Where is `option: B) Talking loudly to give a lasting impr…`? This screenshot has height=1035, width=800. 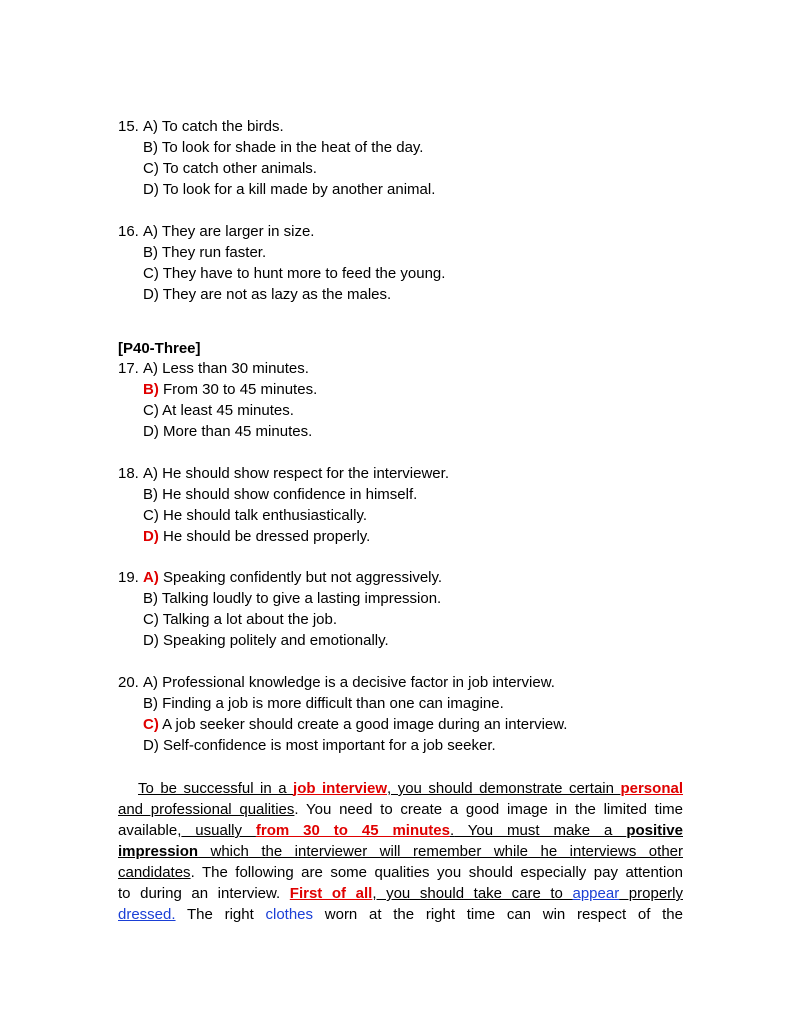
option: B) Talking loudly to give a lasting impr… is located at coordinates (292, 599).